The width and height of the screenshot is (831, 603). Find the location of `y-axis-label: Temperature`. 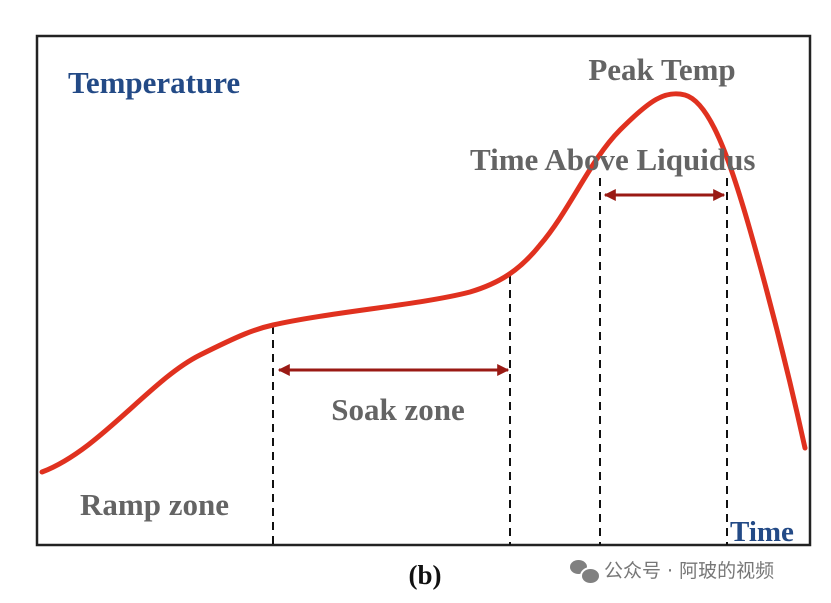

y-axis-label: Temperature is located at coordinates (154, 82).